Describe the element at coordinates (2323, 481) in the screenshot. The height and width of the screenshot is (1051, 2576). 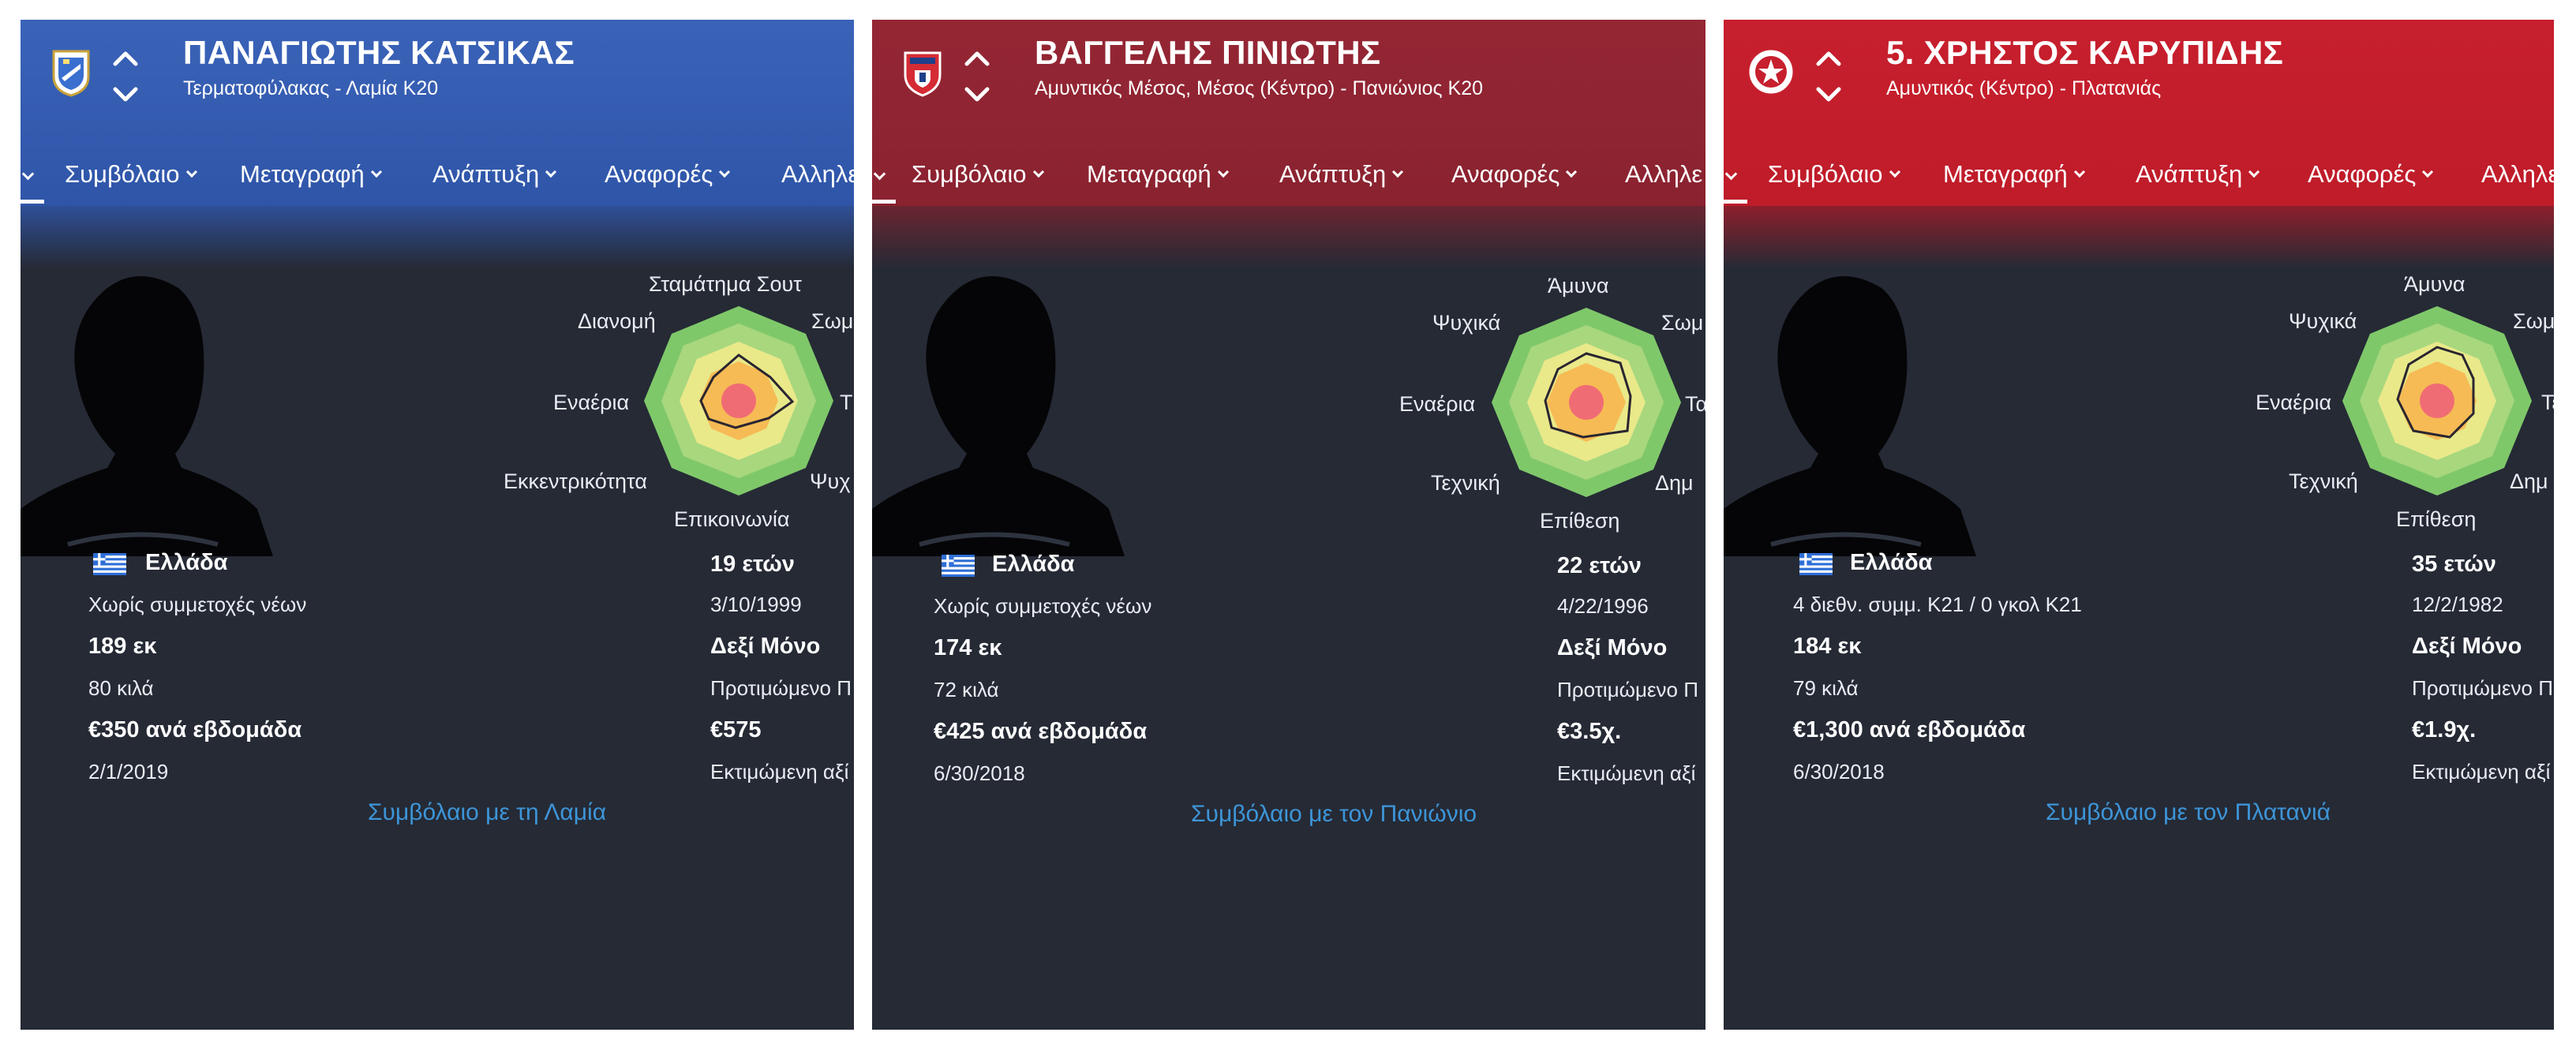
I see `radar-label: Τεχνική` at that location.